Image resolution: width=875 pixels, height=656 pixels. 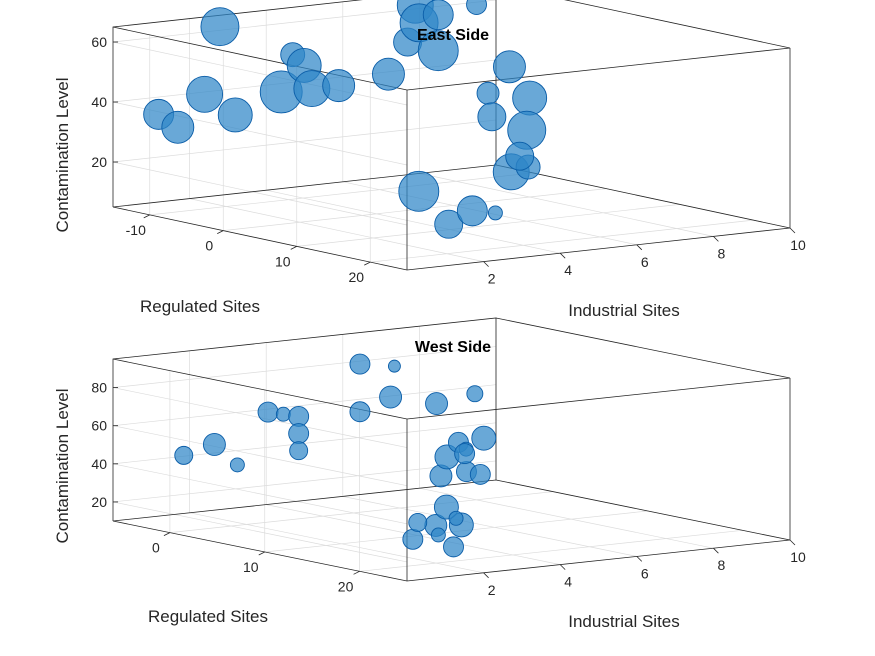 What do you see at coordinates (453, 35) in the screenshot?
I see `chart-title: East Side` at bounding box center [453, 35].